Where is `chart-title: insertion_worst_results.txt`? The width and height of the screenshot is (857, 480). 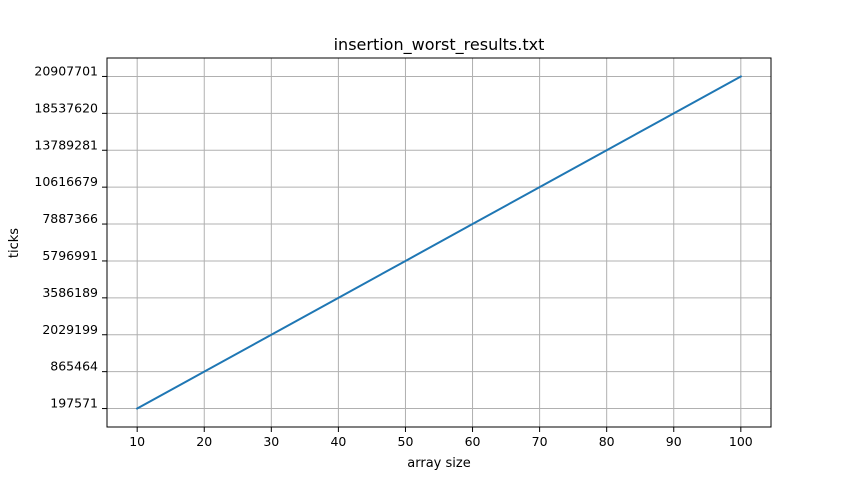
chart-title: insertion_worst_results.txt is located at coordinates (439, 45).